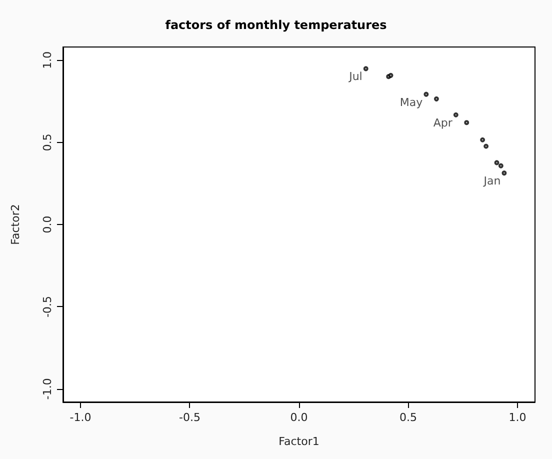  I want to click on x-tick-label: 1.0, so click(517, 417).